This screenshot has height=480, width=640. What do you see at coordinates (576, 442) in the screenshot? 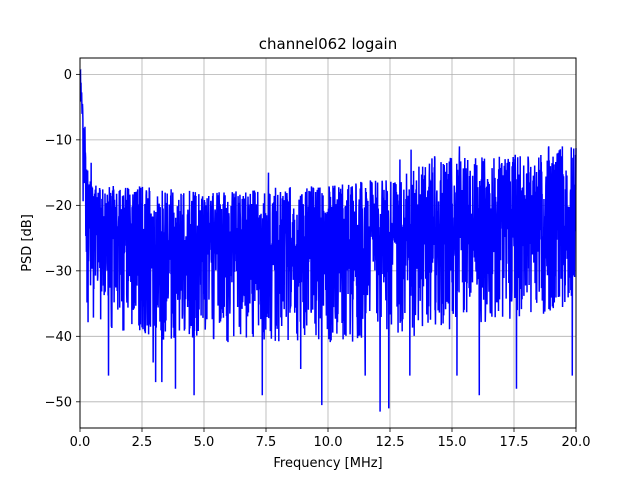
I see `x-tick-label: 20.0` at bounding box center [576, 442].